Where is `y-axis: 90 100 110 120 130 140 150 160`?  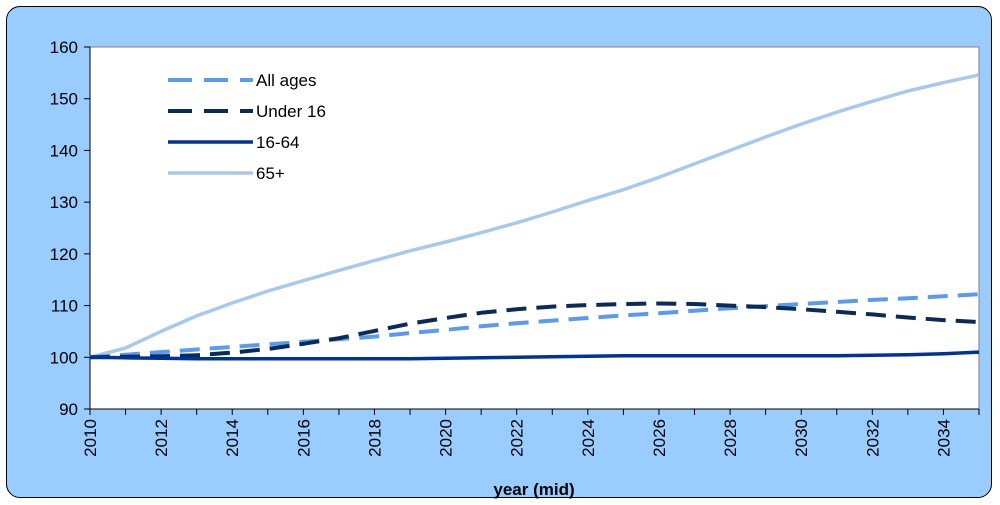
y-axis: 90 100 110 120 130 140 150 160 is located at coordinates (70, 228).